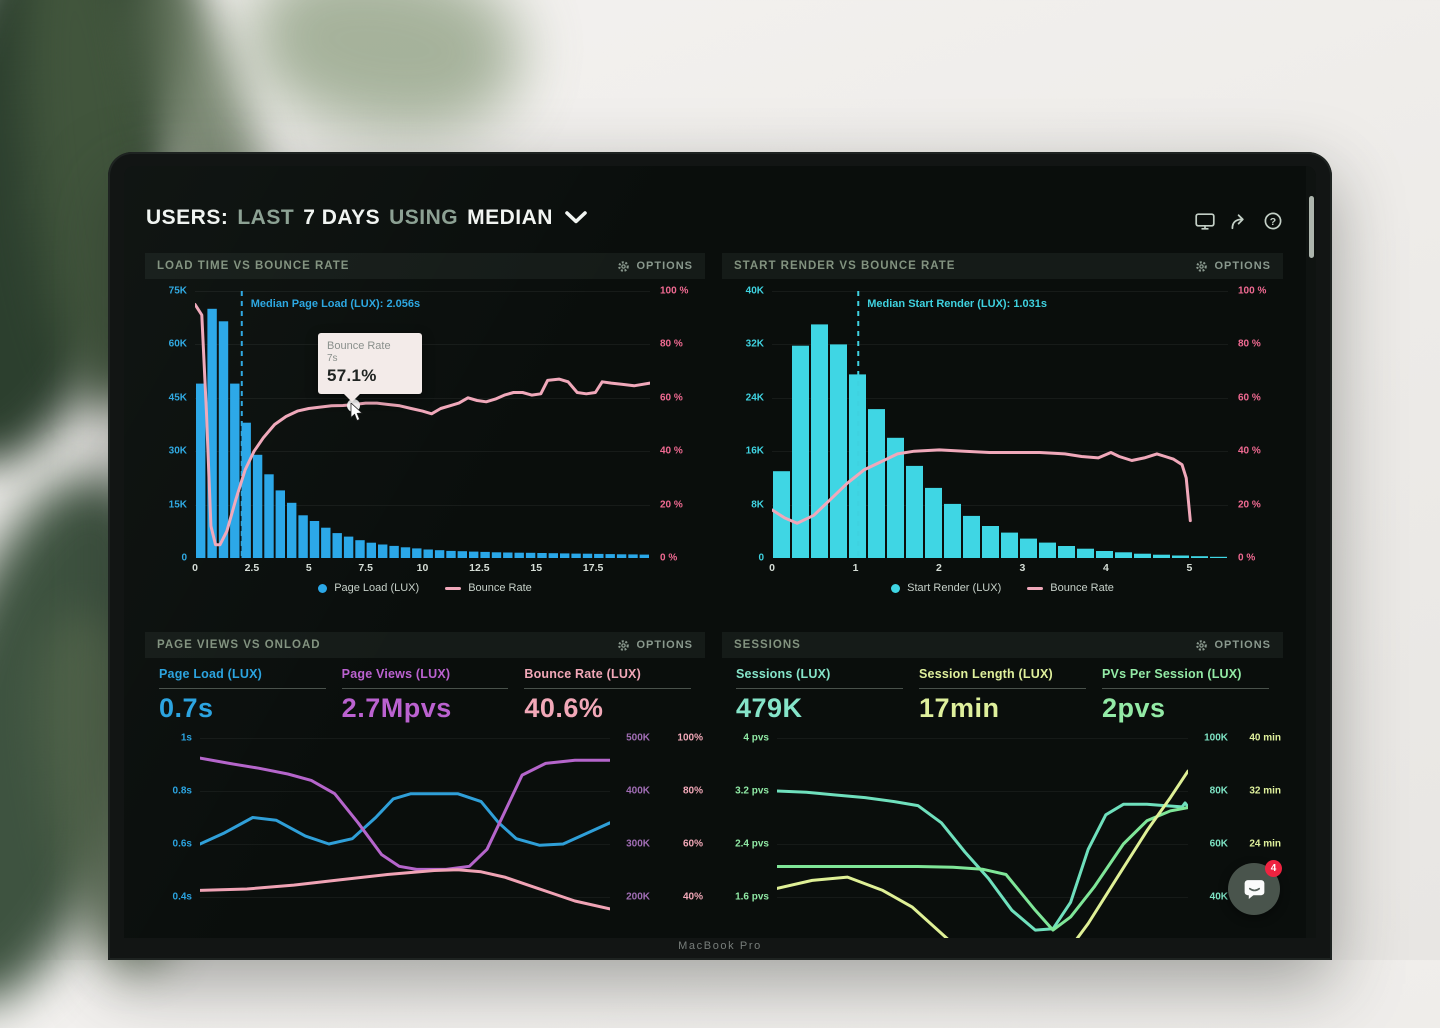  What do you see at coordinates (366, 218) in the screenshot?
I see `view-selector-dropdown: USERS: LAST 7 DAYS USING MEDIAN` at bounding box center [366, 218].